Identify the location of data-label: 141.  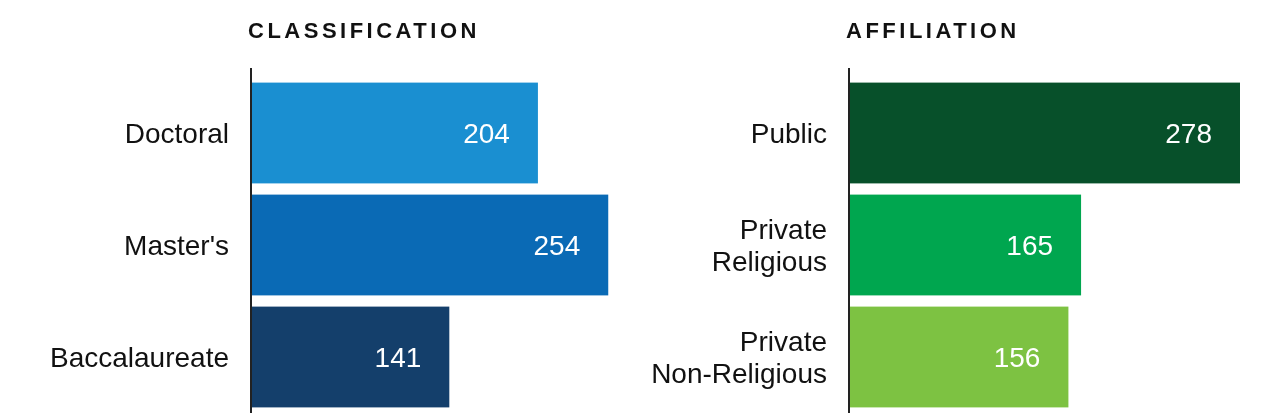
(398, 357).